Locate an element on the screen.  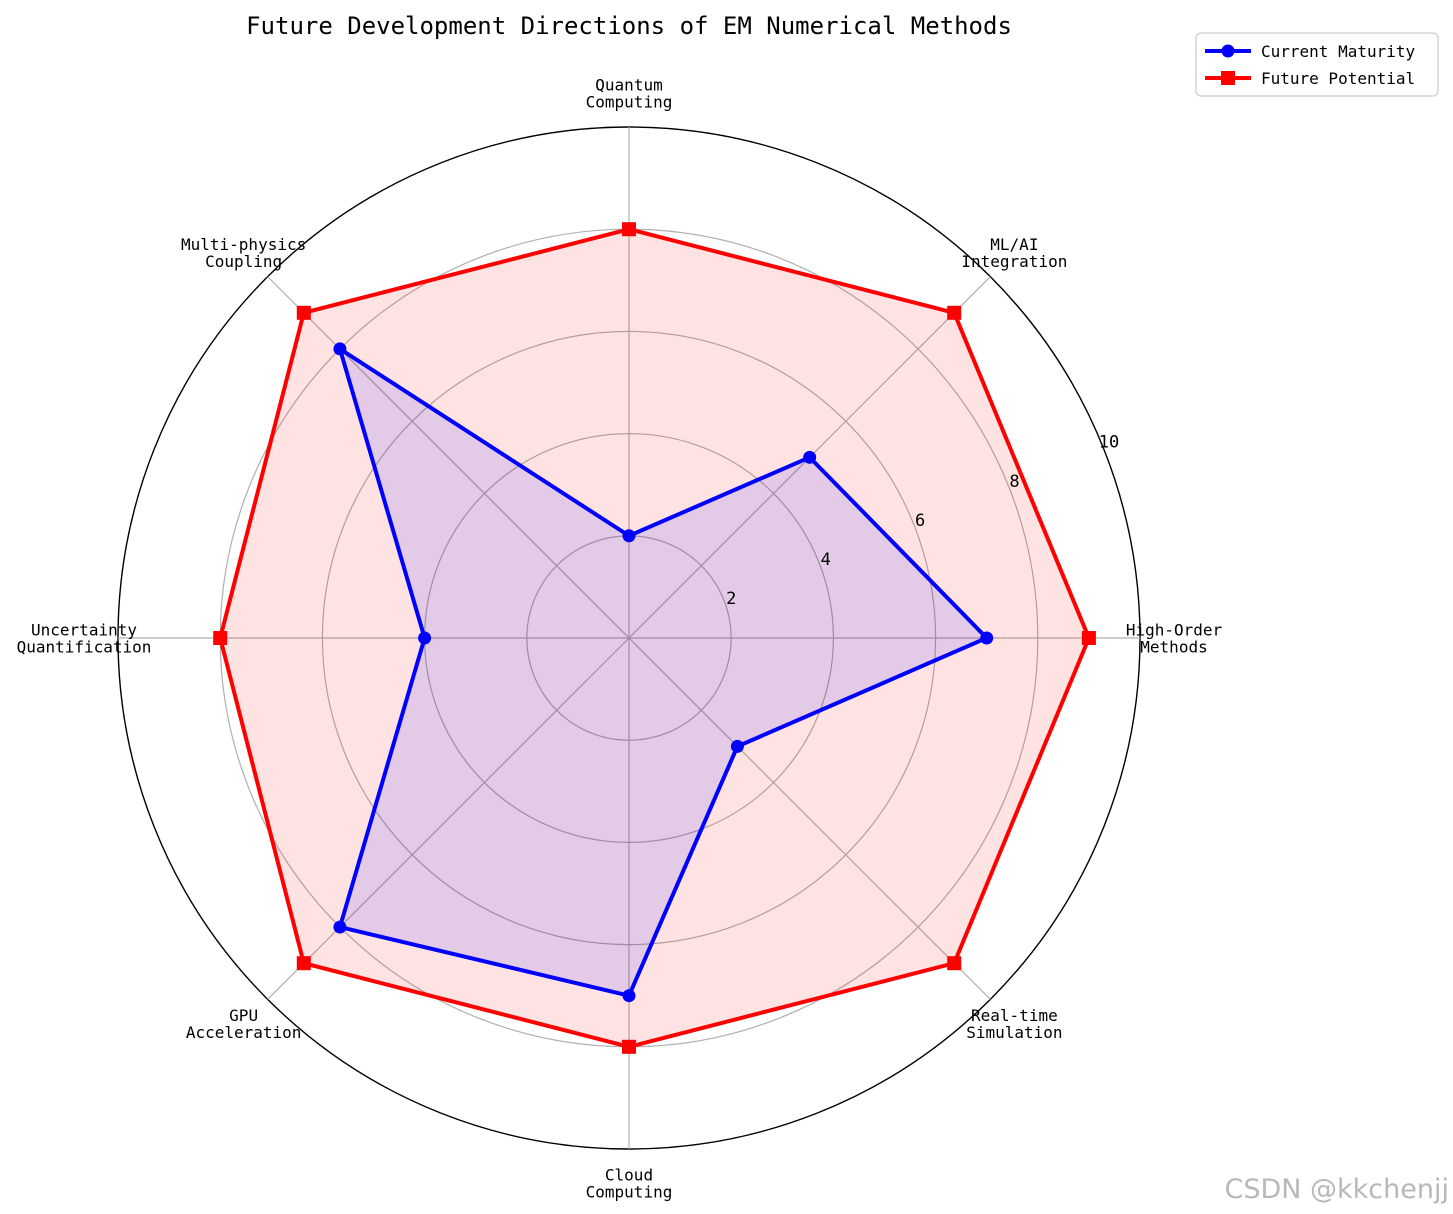
category-label-4-line-1: Multi-physics is located at coordinates (243, 244).